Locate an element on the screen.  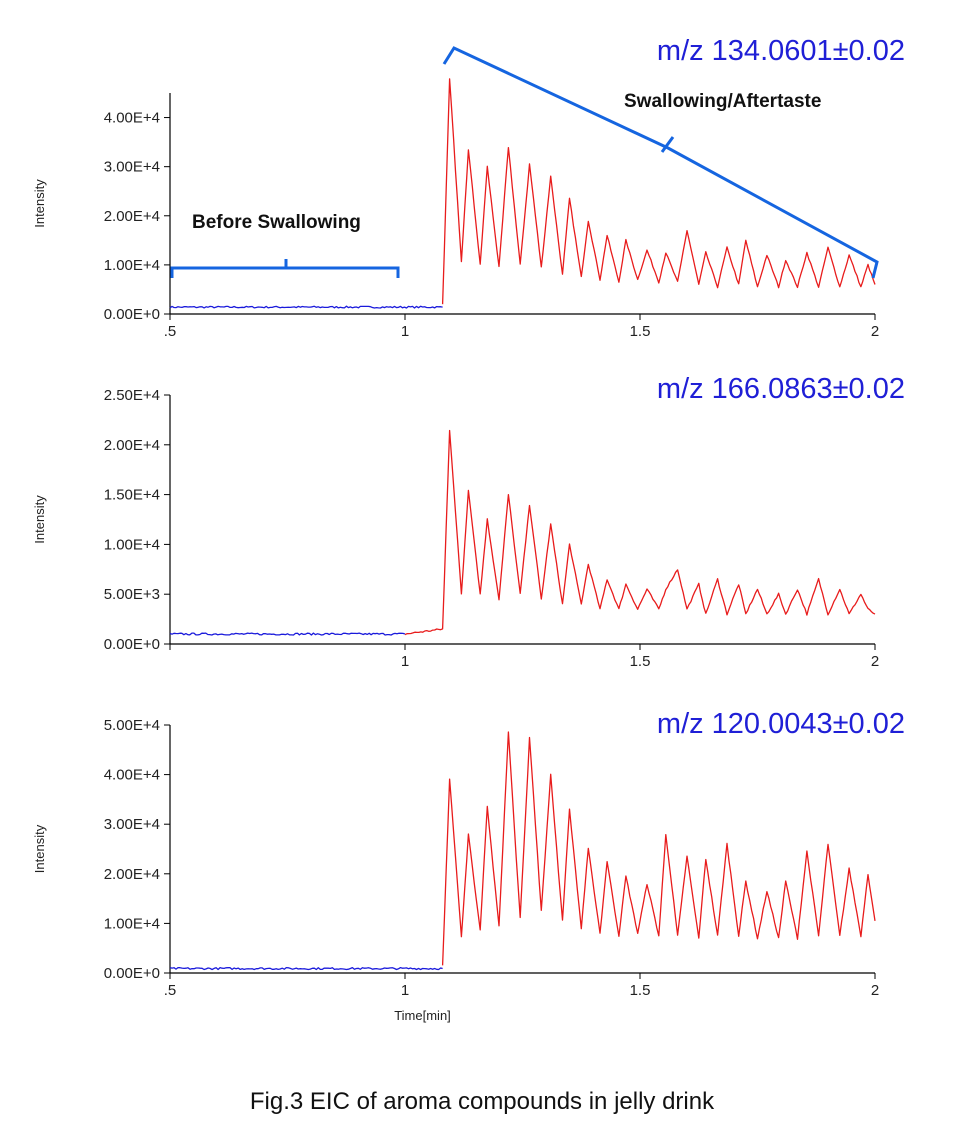
before-swallowing-bracket is located at coordinates (285, 268).